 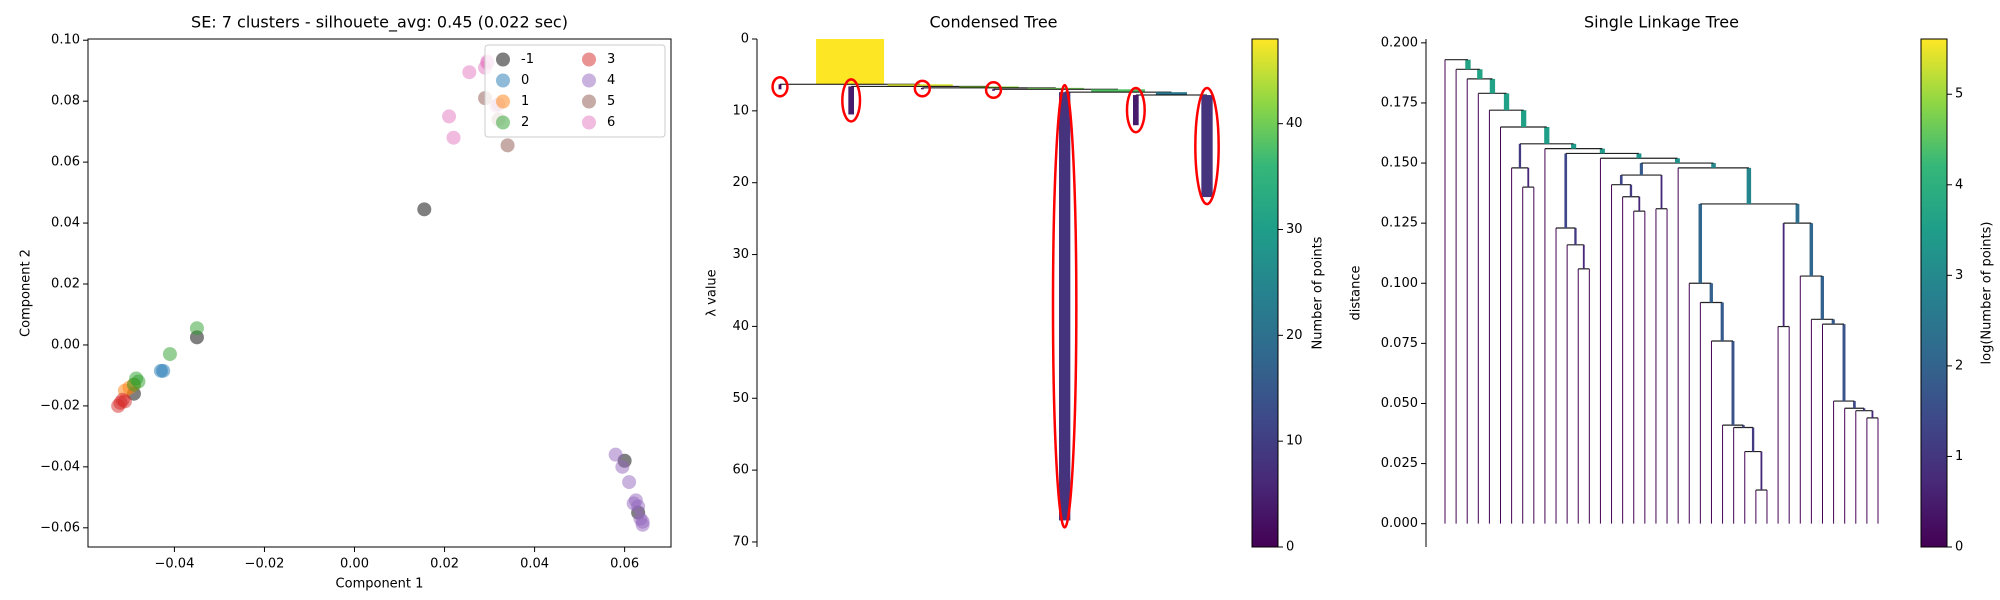 What do you see at coordinates (740, 541) in the screenshot?
I see `y-tick-label: 70` at bounding box center [740, 541].